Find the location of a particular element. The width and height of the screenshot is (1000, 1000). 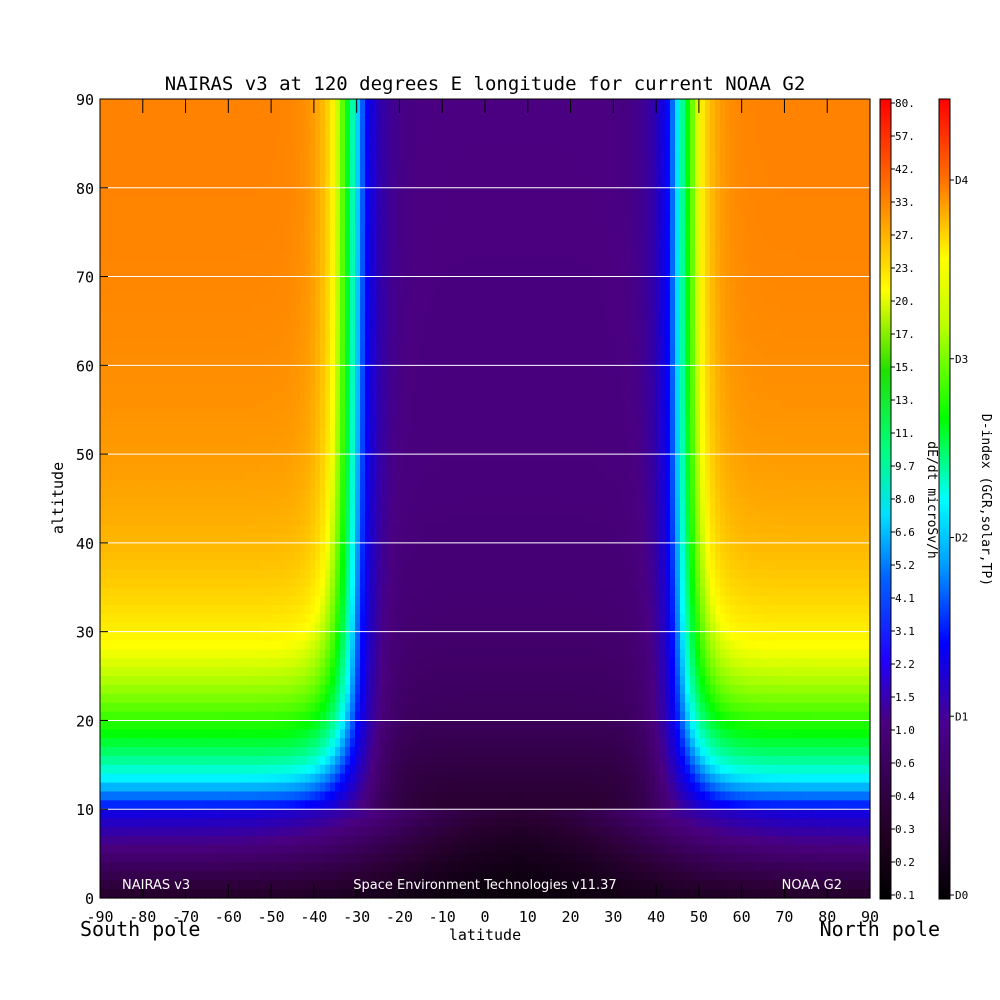

dose-tick-label: 8.0 is located at coordinates (905, 499).